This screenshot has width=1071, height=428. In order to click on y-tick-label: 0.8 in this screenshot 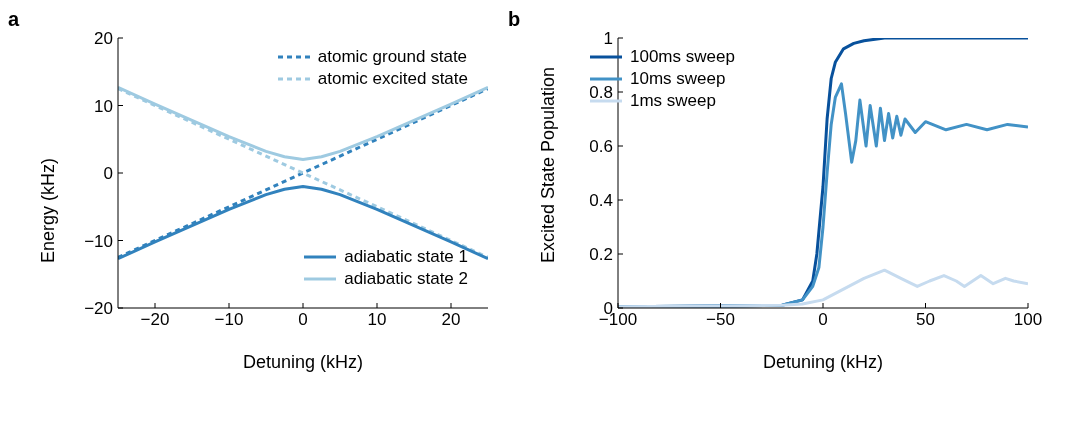, I will do `click(601, 93)`.